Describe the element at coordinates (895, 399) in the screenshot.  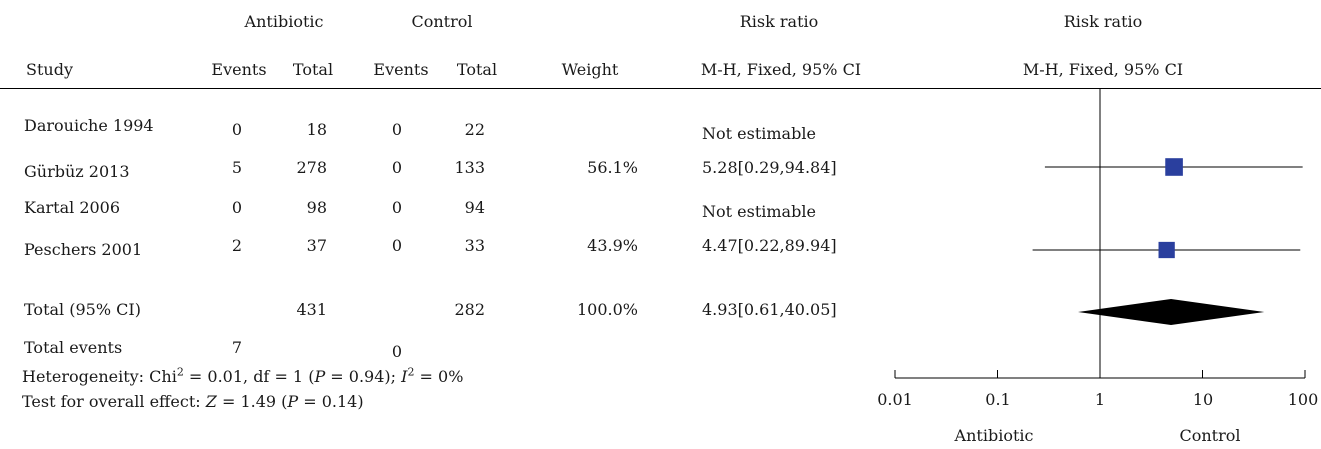
I see `axis-tick-label: 0.01` at that location.